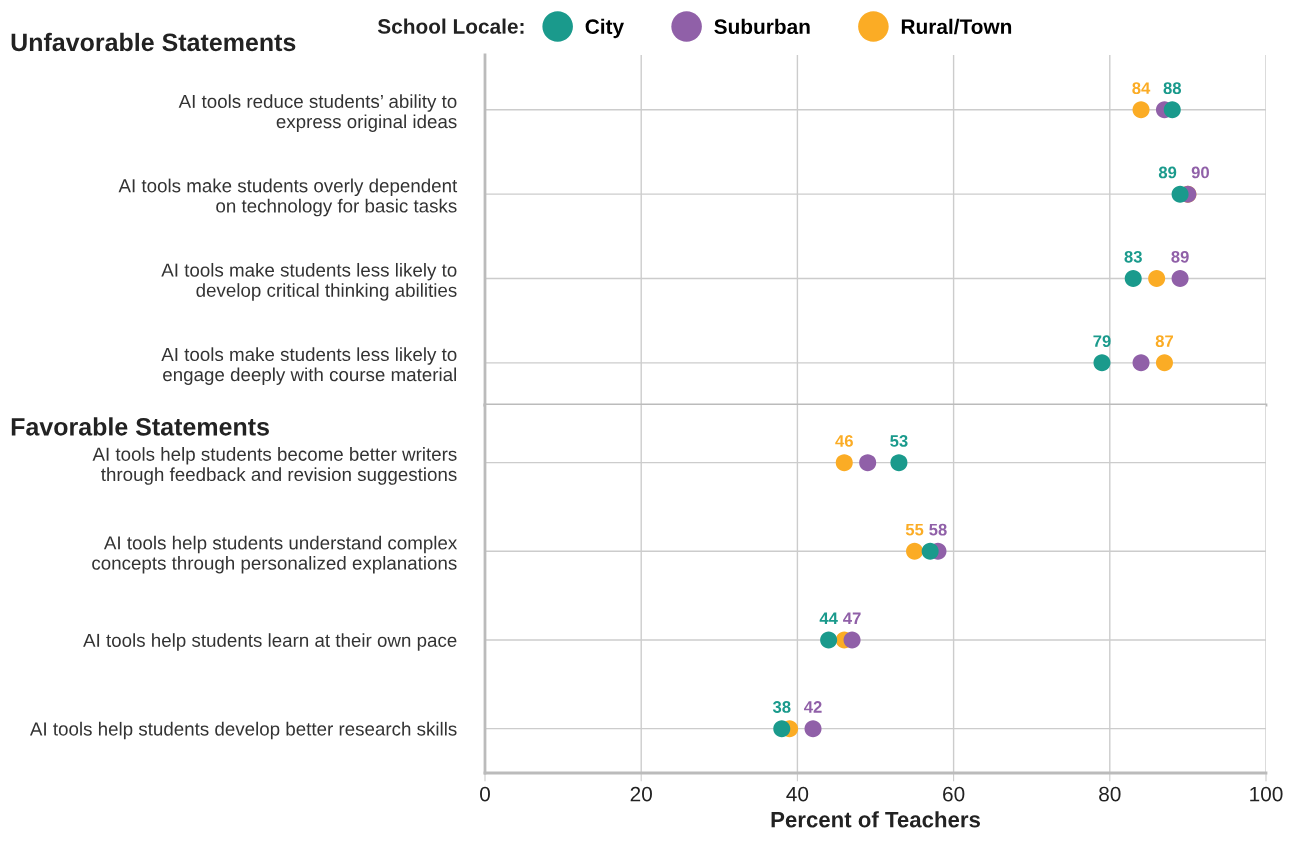 The image size is (1291, 843). What do you see at coordinates (1102, 341) in the screenshot?
I see `data-label: 79` at bounding box center [1102, 341].